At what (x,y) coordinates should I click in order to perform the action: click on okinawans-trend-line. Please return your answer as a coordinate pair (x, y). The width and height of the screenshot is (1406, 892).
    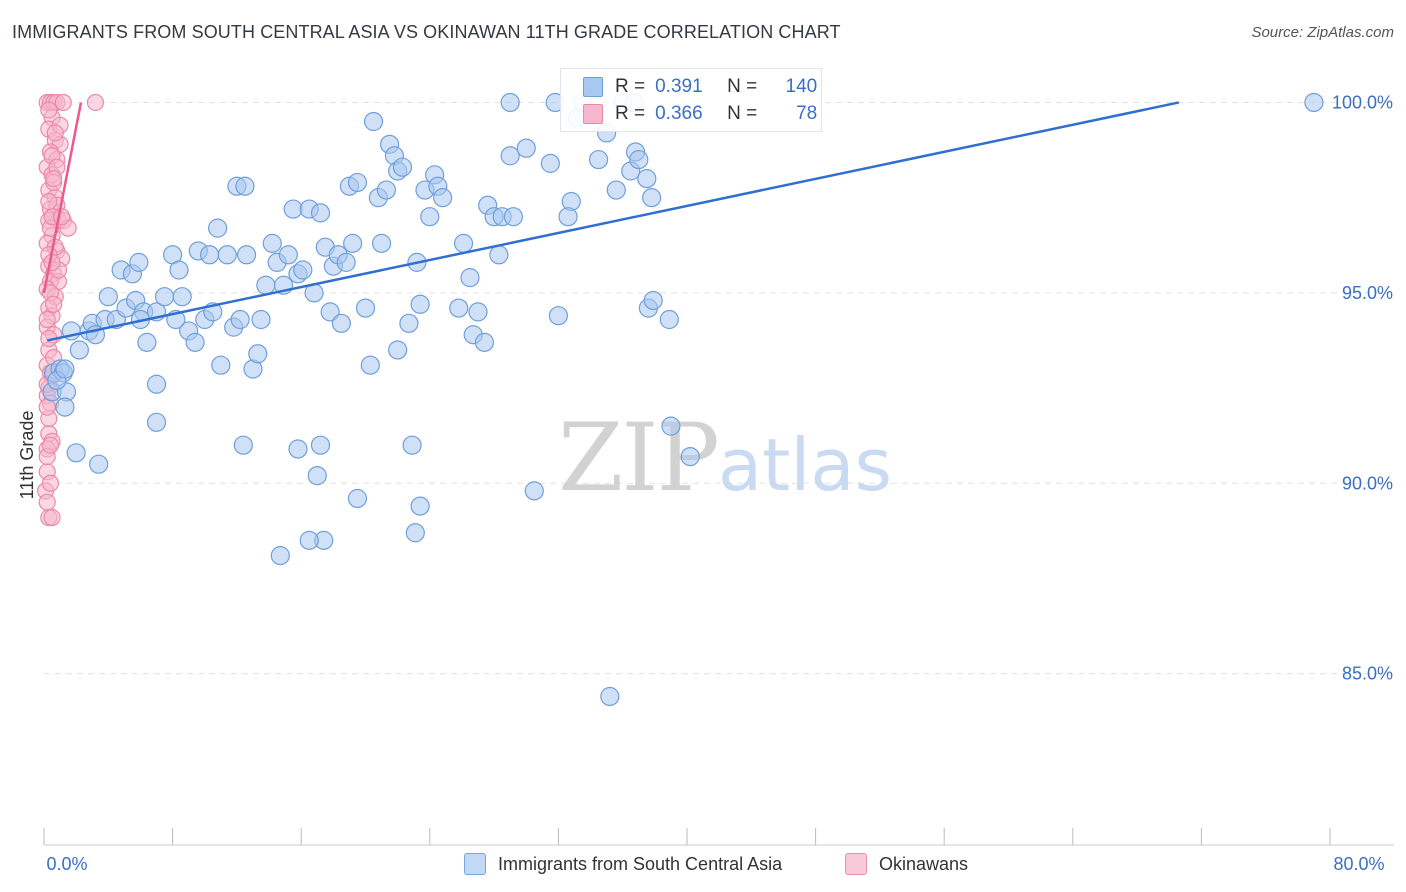
    Looking at the image, I should click on (62, 198).